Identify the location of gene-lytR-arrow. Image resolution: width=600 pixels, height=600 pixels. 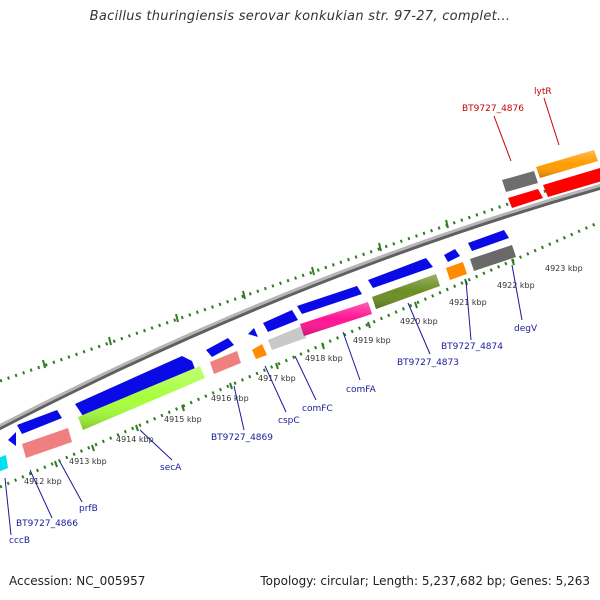
(571, 182).